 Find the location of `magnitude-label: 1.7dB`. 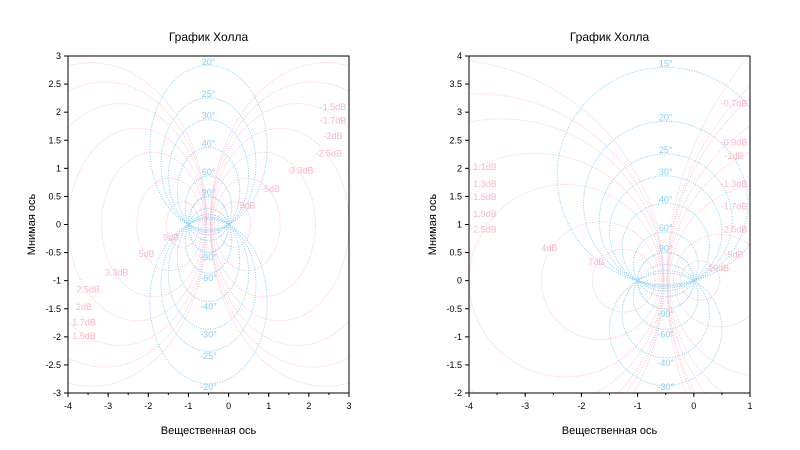

magnitude-label: 1.7dB is located at coordinates (84, 322).